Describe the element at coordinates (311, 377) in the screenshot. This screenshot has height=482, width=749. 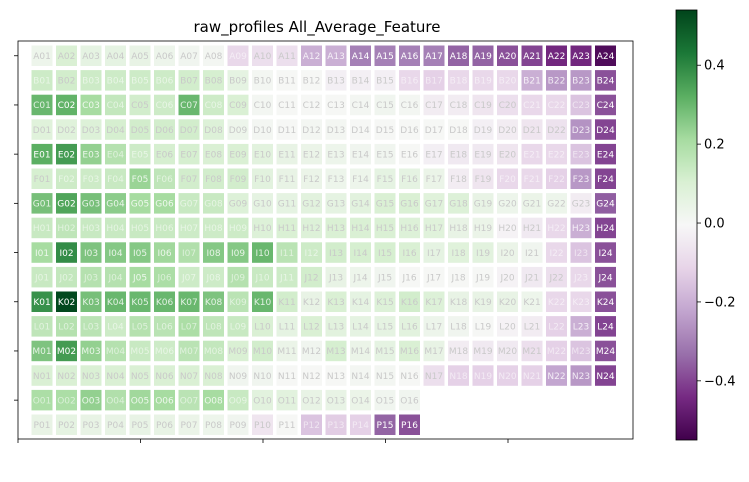
I see `well-label: N12` at that location.